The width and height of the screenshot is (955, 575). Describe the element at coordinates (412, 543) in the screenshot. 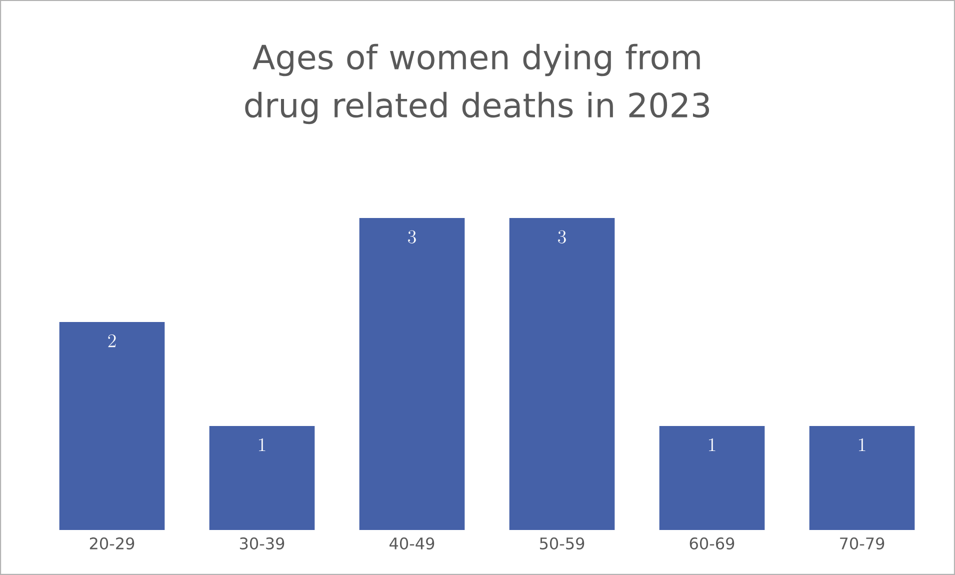

I see `x-tick-label: 40-49` at that location.